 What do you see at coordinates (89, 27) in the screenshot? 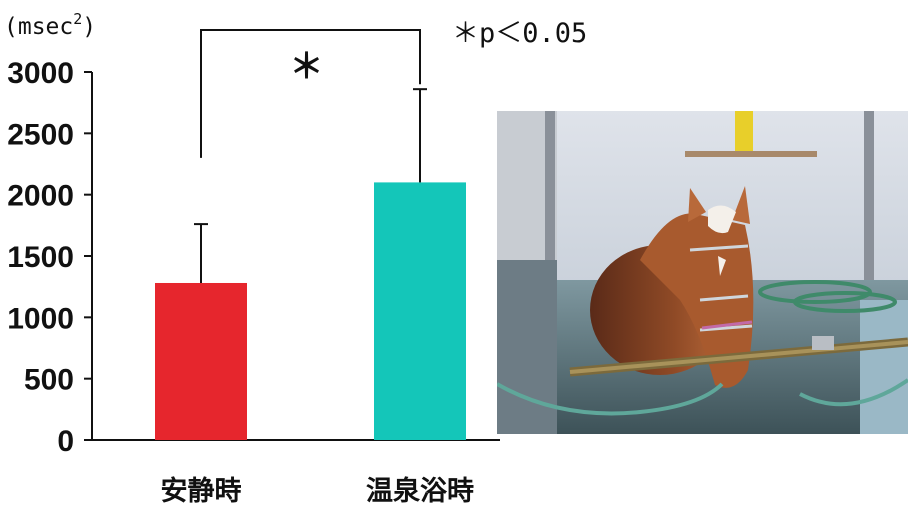
I see `y-unit-close: )` at bounding box center [89, 27].